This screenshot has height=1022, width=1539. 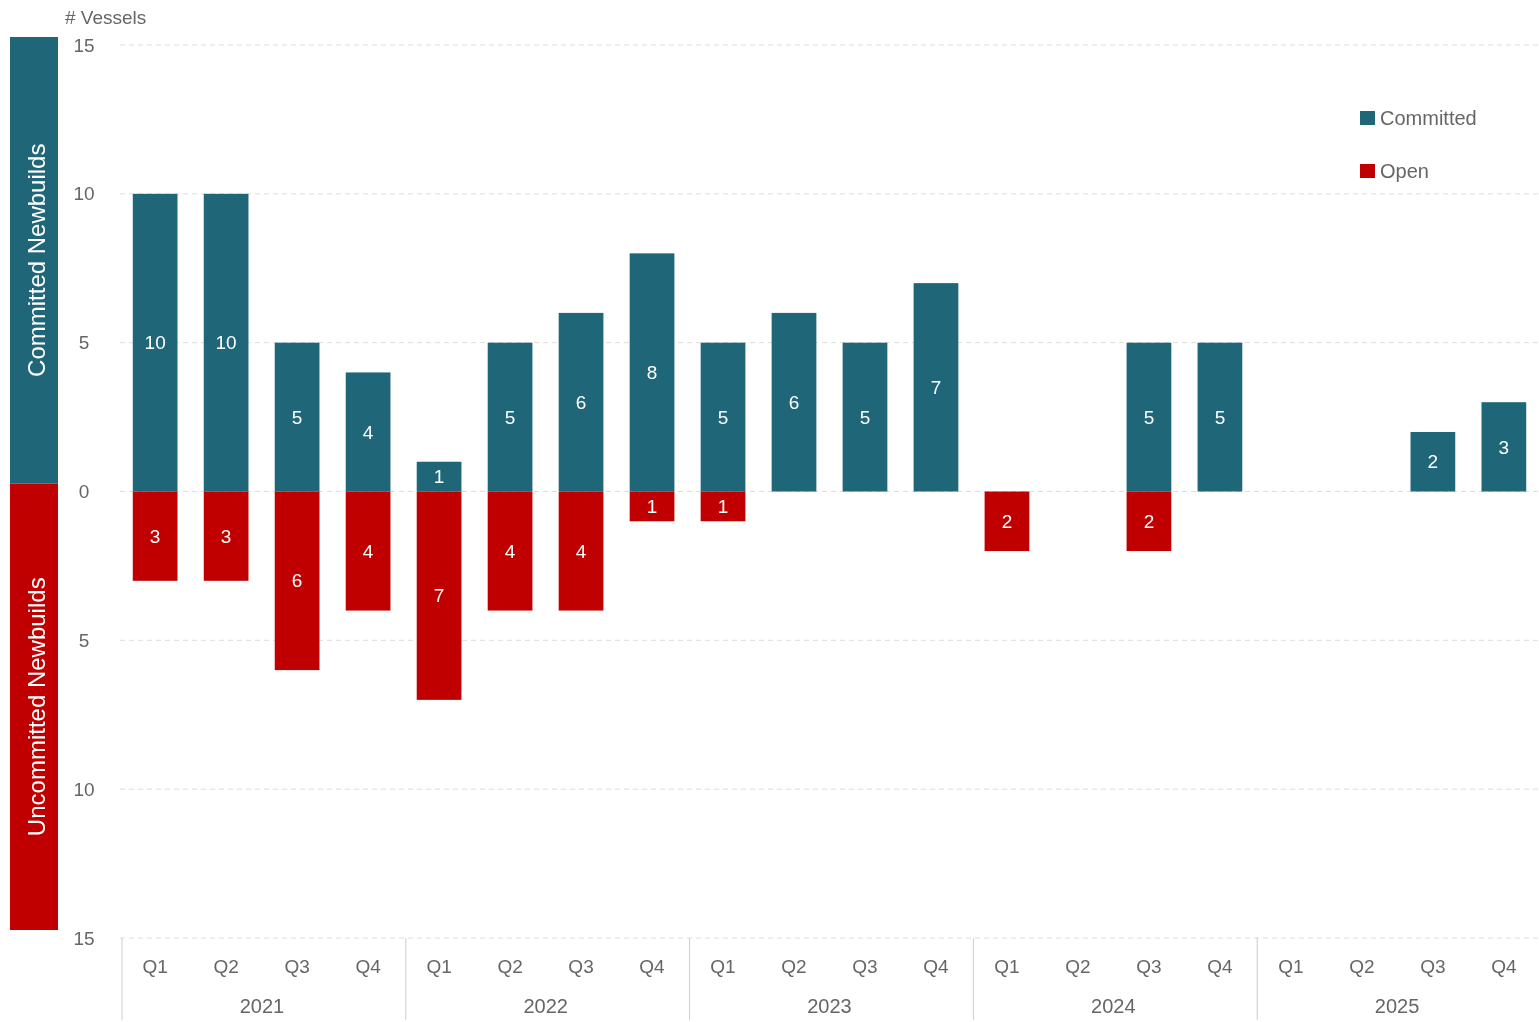 I want to click on y-axis-title: Uncommitted Newbuilds, so click(x=36, y=707).